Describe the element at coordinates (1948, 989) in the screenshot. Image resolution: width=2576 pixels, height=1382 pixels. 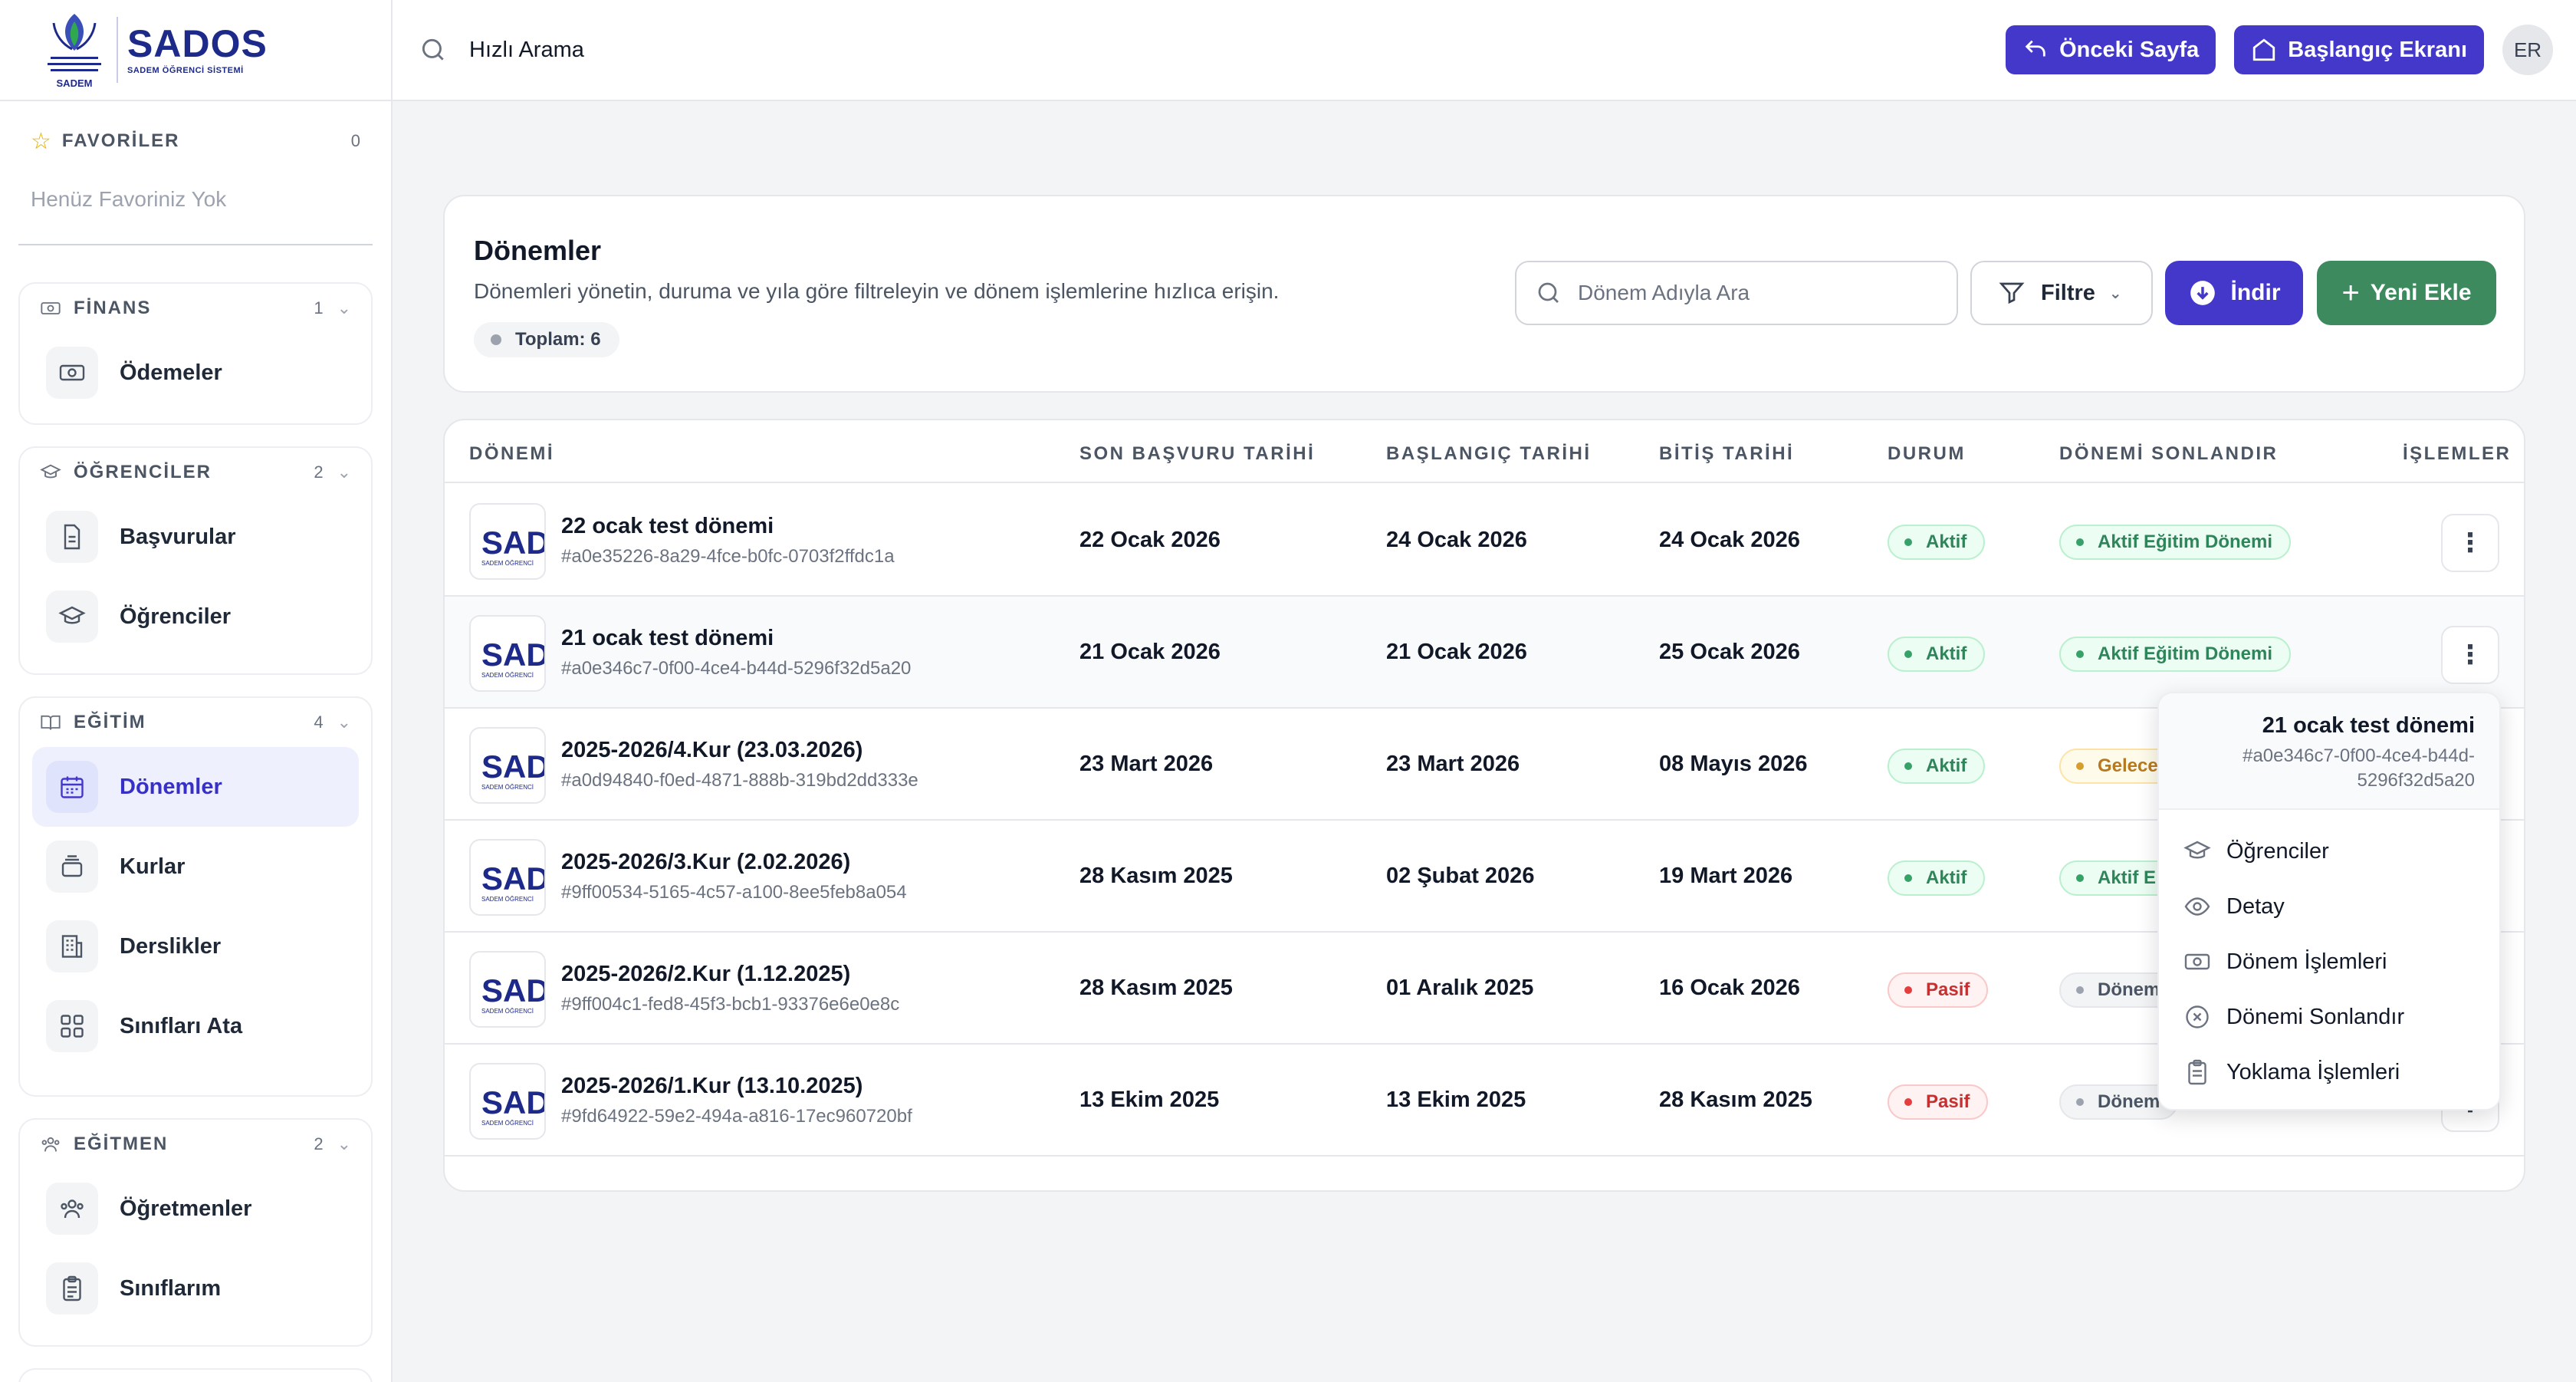
I see `status-label: Pasif` at that location.